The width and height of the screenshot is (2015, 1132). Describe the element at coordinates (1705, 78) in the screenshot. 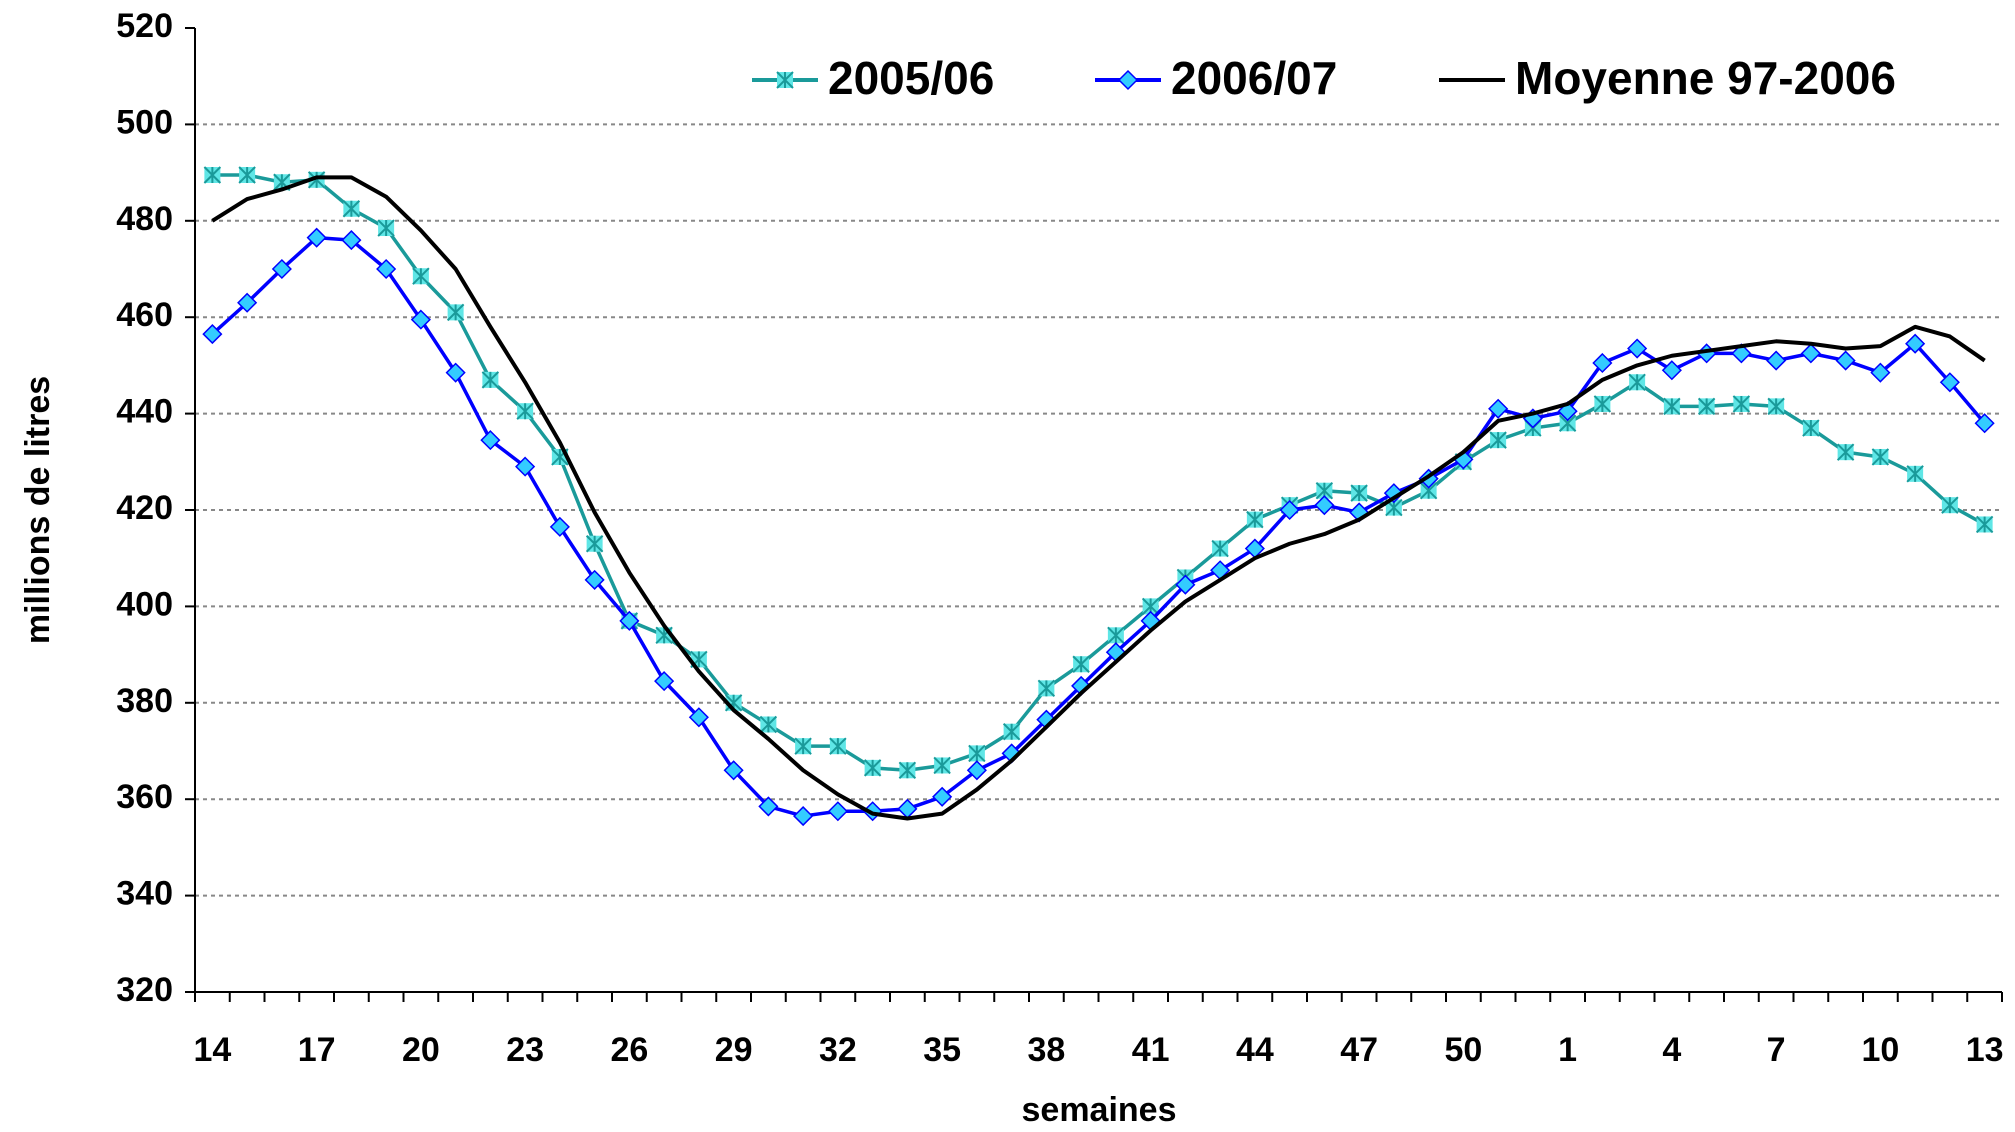

I see `legend-label: Moyenne 97-2006` at that location.